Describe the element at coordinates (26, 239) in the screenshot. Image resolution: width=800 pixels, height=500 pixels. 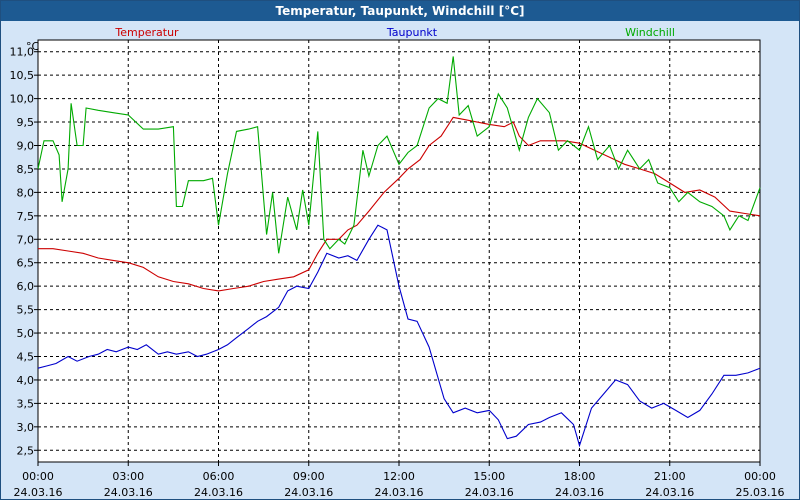
I see `y-tick-label: 7,0` at that location.